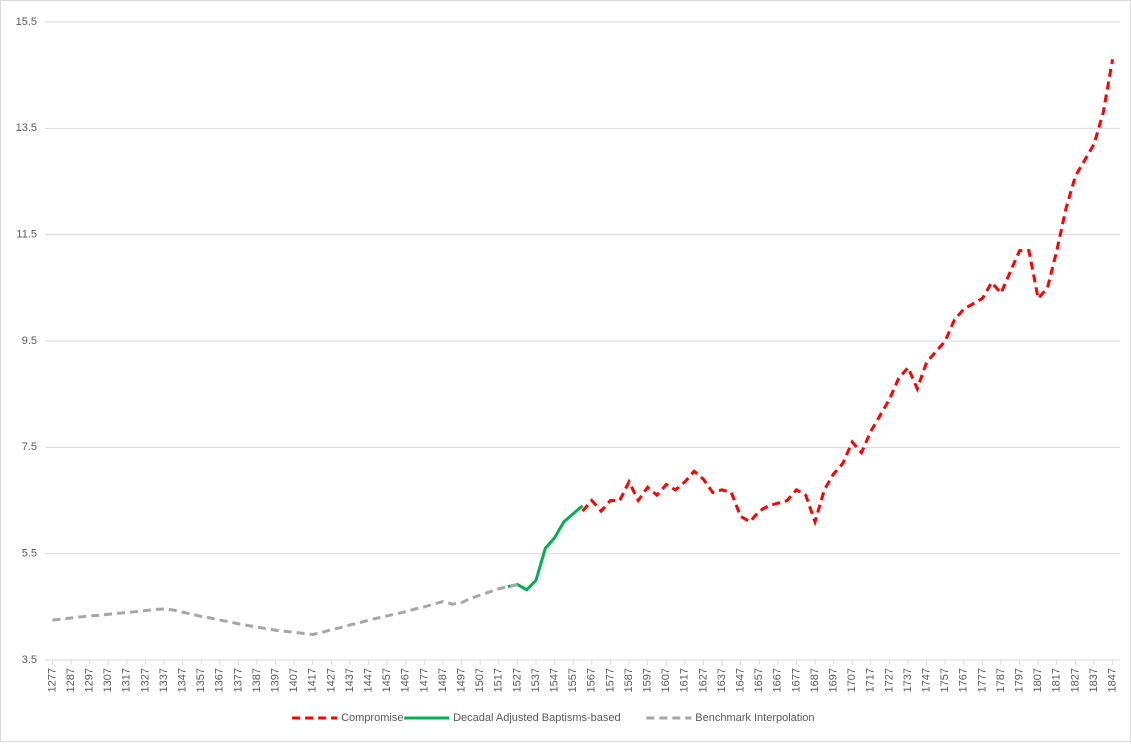 The height and width of the screenshot is (747, 1131). I want to click on x-tick-label: 1697, so click(833, 680).